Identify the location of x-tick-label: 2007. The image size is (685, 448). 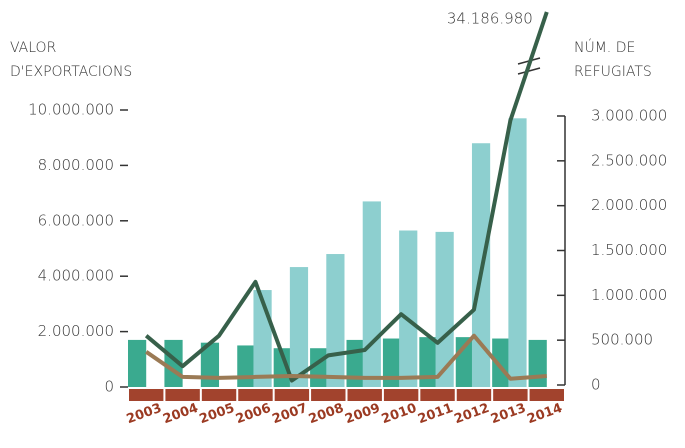
(289, 414).